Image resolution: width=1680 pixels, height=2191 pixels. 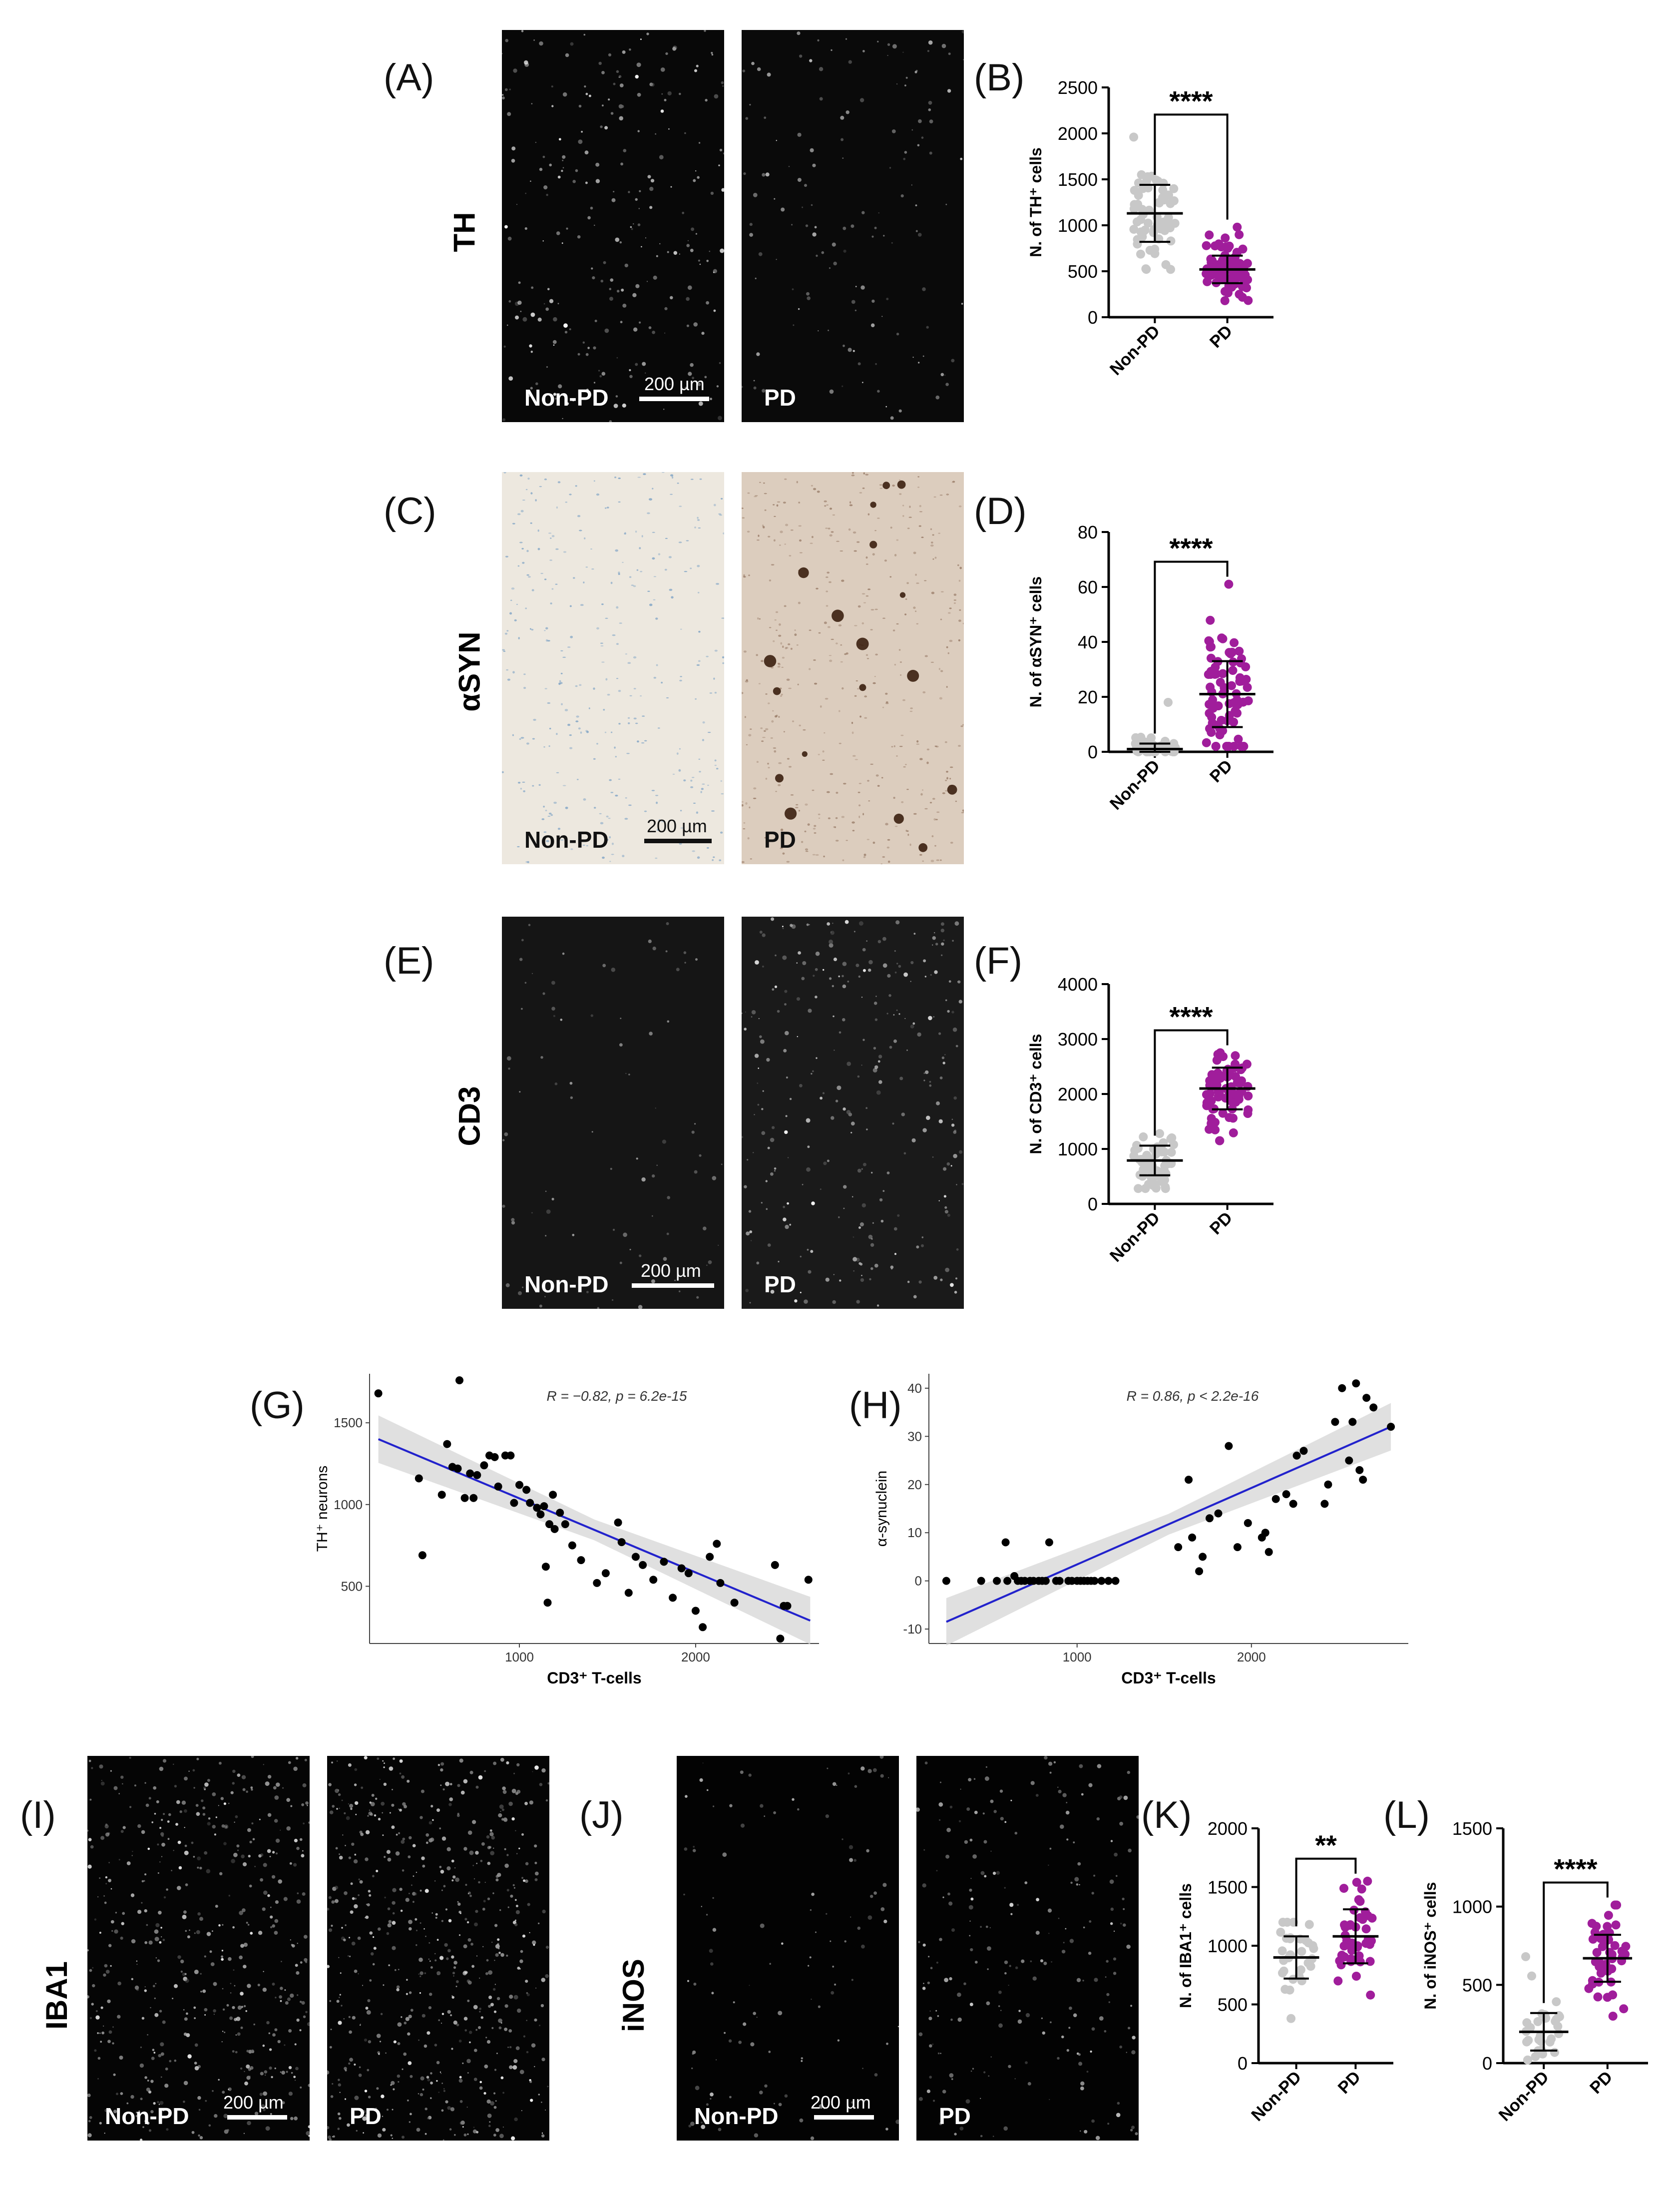 What do you see at coordinates (409, 77) in the screenshot?
I see `panel-letter-a: (A)` at bounding box center [409, 77].